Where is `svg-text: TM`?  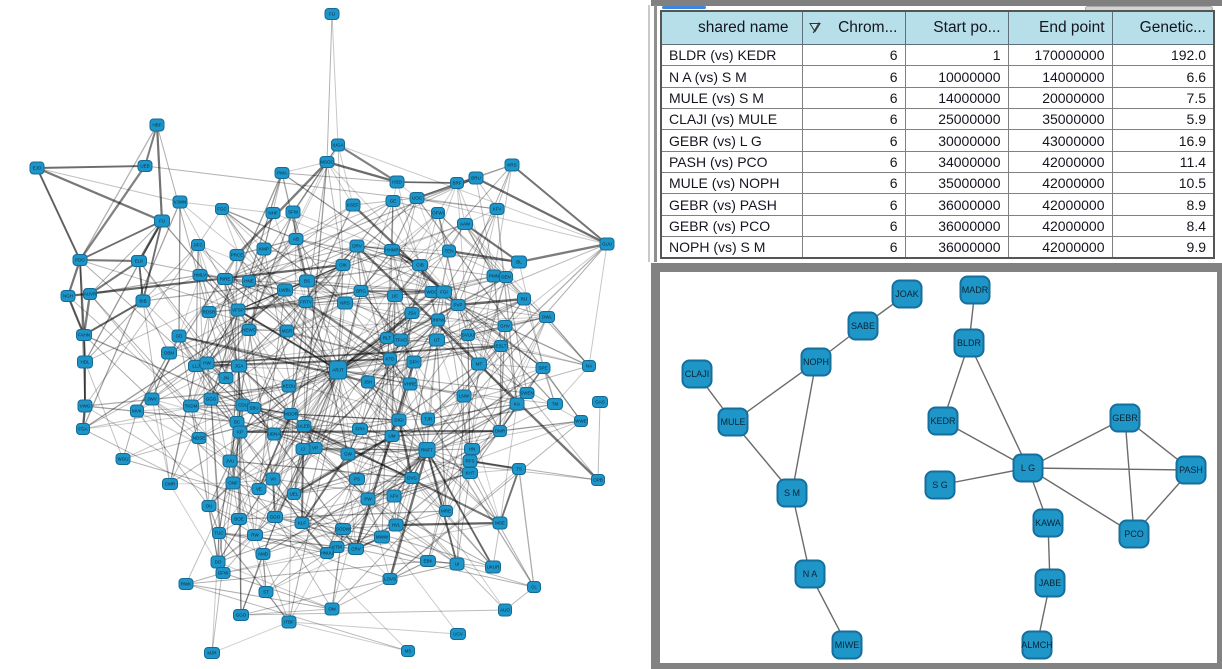
svg-text: TM is located at coordinates (555, 404).